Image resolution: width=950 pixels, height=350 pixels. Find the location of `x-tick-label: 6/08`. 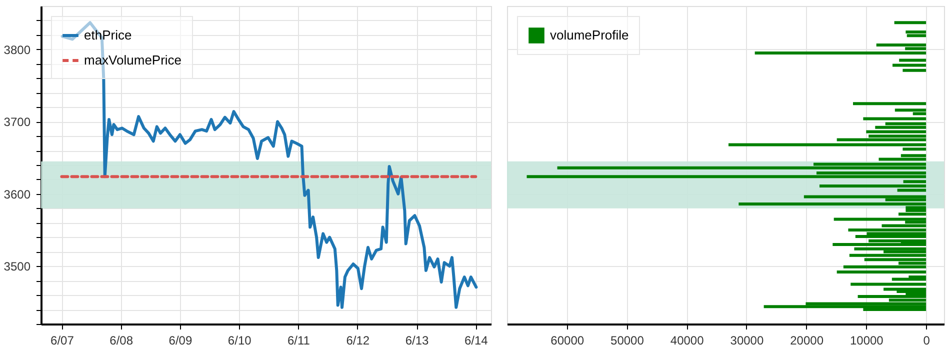

x-tick-label: 6/08 is located at coordinates (122, 341).